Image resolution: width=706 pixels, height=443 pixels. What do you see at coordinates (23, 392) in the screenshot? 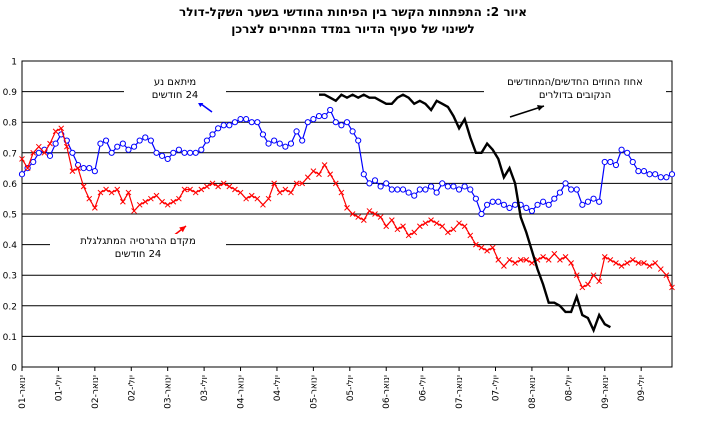
I see `x-tick-label: ינואר-01` at bounding box center [23, 392].